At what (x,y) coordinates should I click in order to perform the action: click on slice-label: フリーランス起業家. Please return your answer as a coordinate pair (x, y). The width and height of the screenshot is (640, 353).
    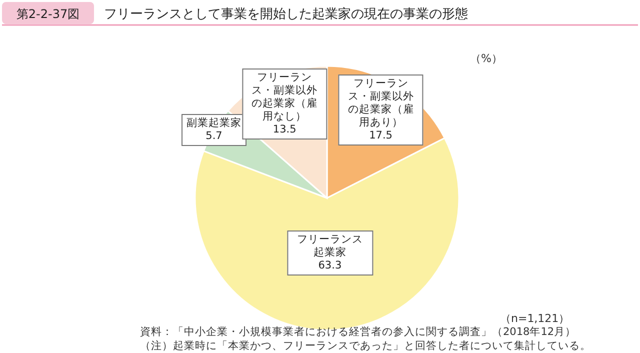
    Looking at the image, I should click on (330, 247).